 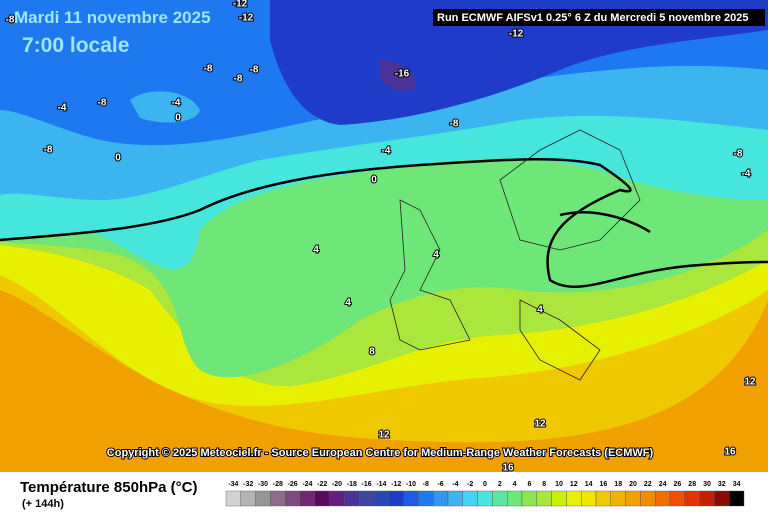 I want to click on legend-tick-label: -30, so click(x=263, y=484).